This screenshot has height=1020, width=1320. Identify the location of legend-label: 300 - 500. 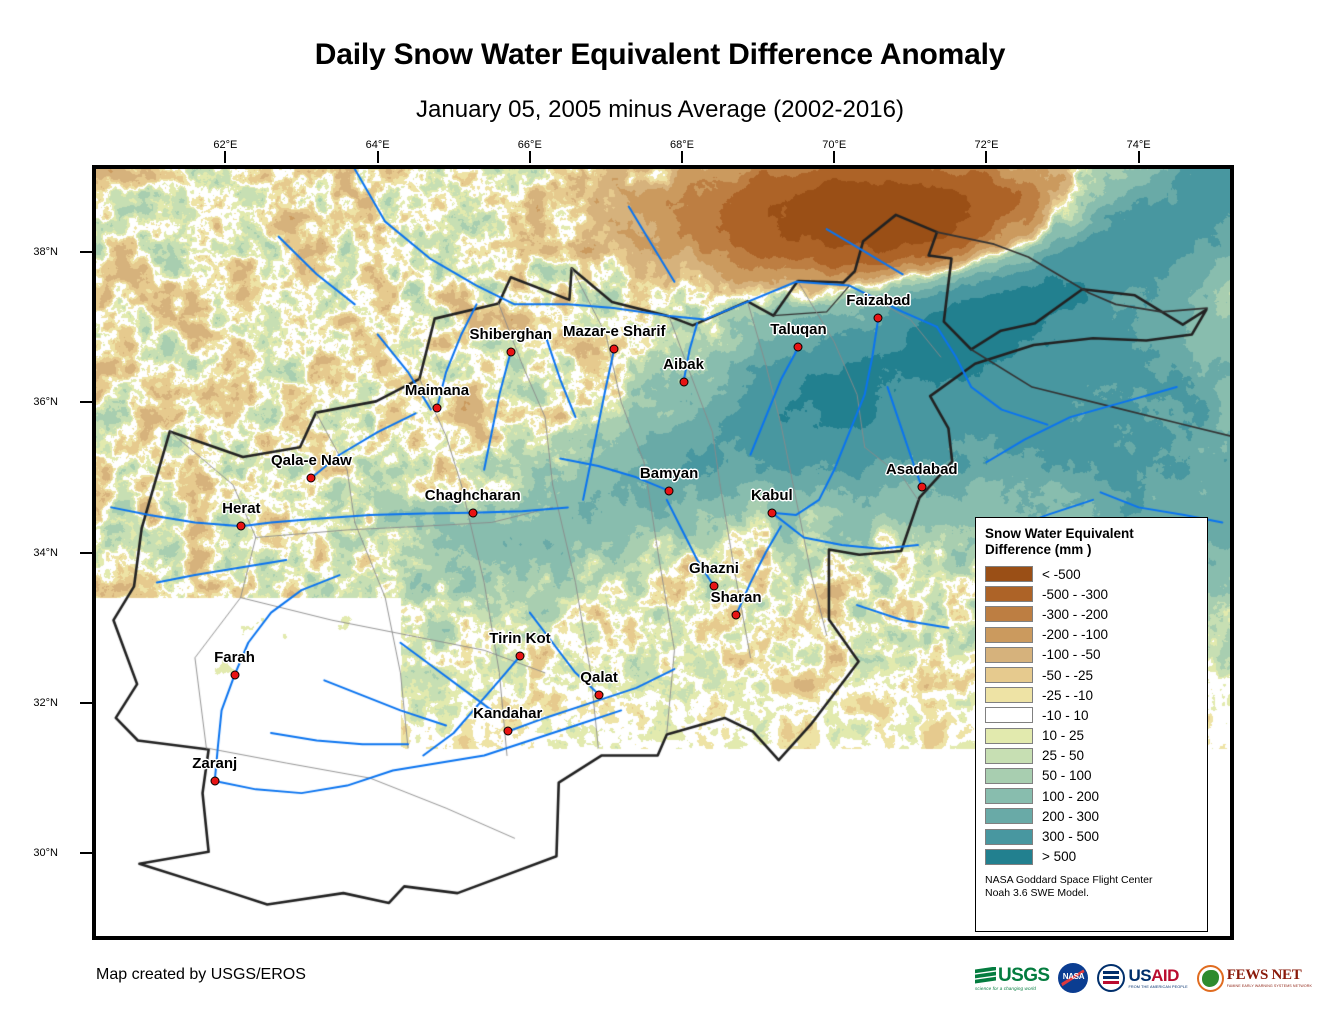
(1071, 837).